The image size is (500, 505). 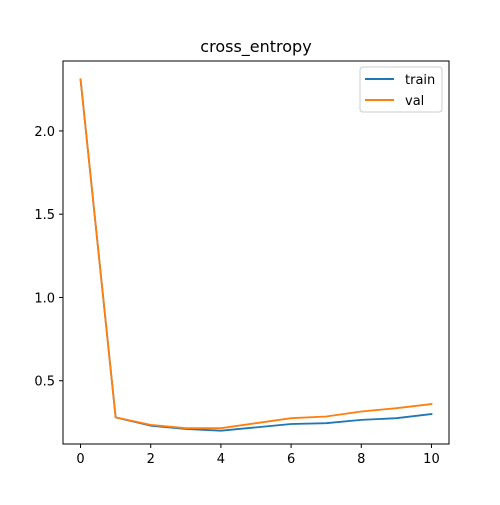 I want to click on x-tick-label: 2, so click(x=151, y=459).